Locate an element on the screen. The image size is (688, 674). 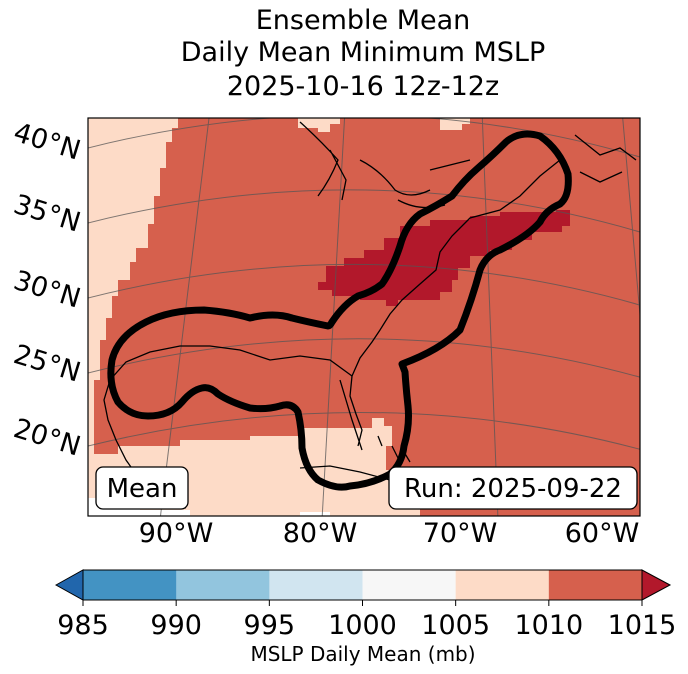
field-1005-1010-west is located at coordinates (133, 289).